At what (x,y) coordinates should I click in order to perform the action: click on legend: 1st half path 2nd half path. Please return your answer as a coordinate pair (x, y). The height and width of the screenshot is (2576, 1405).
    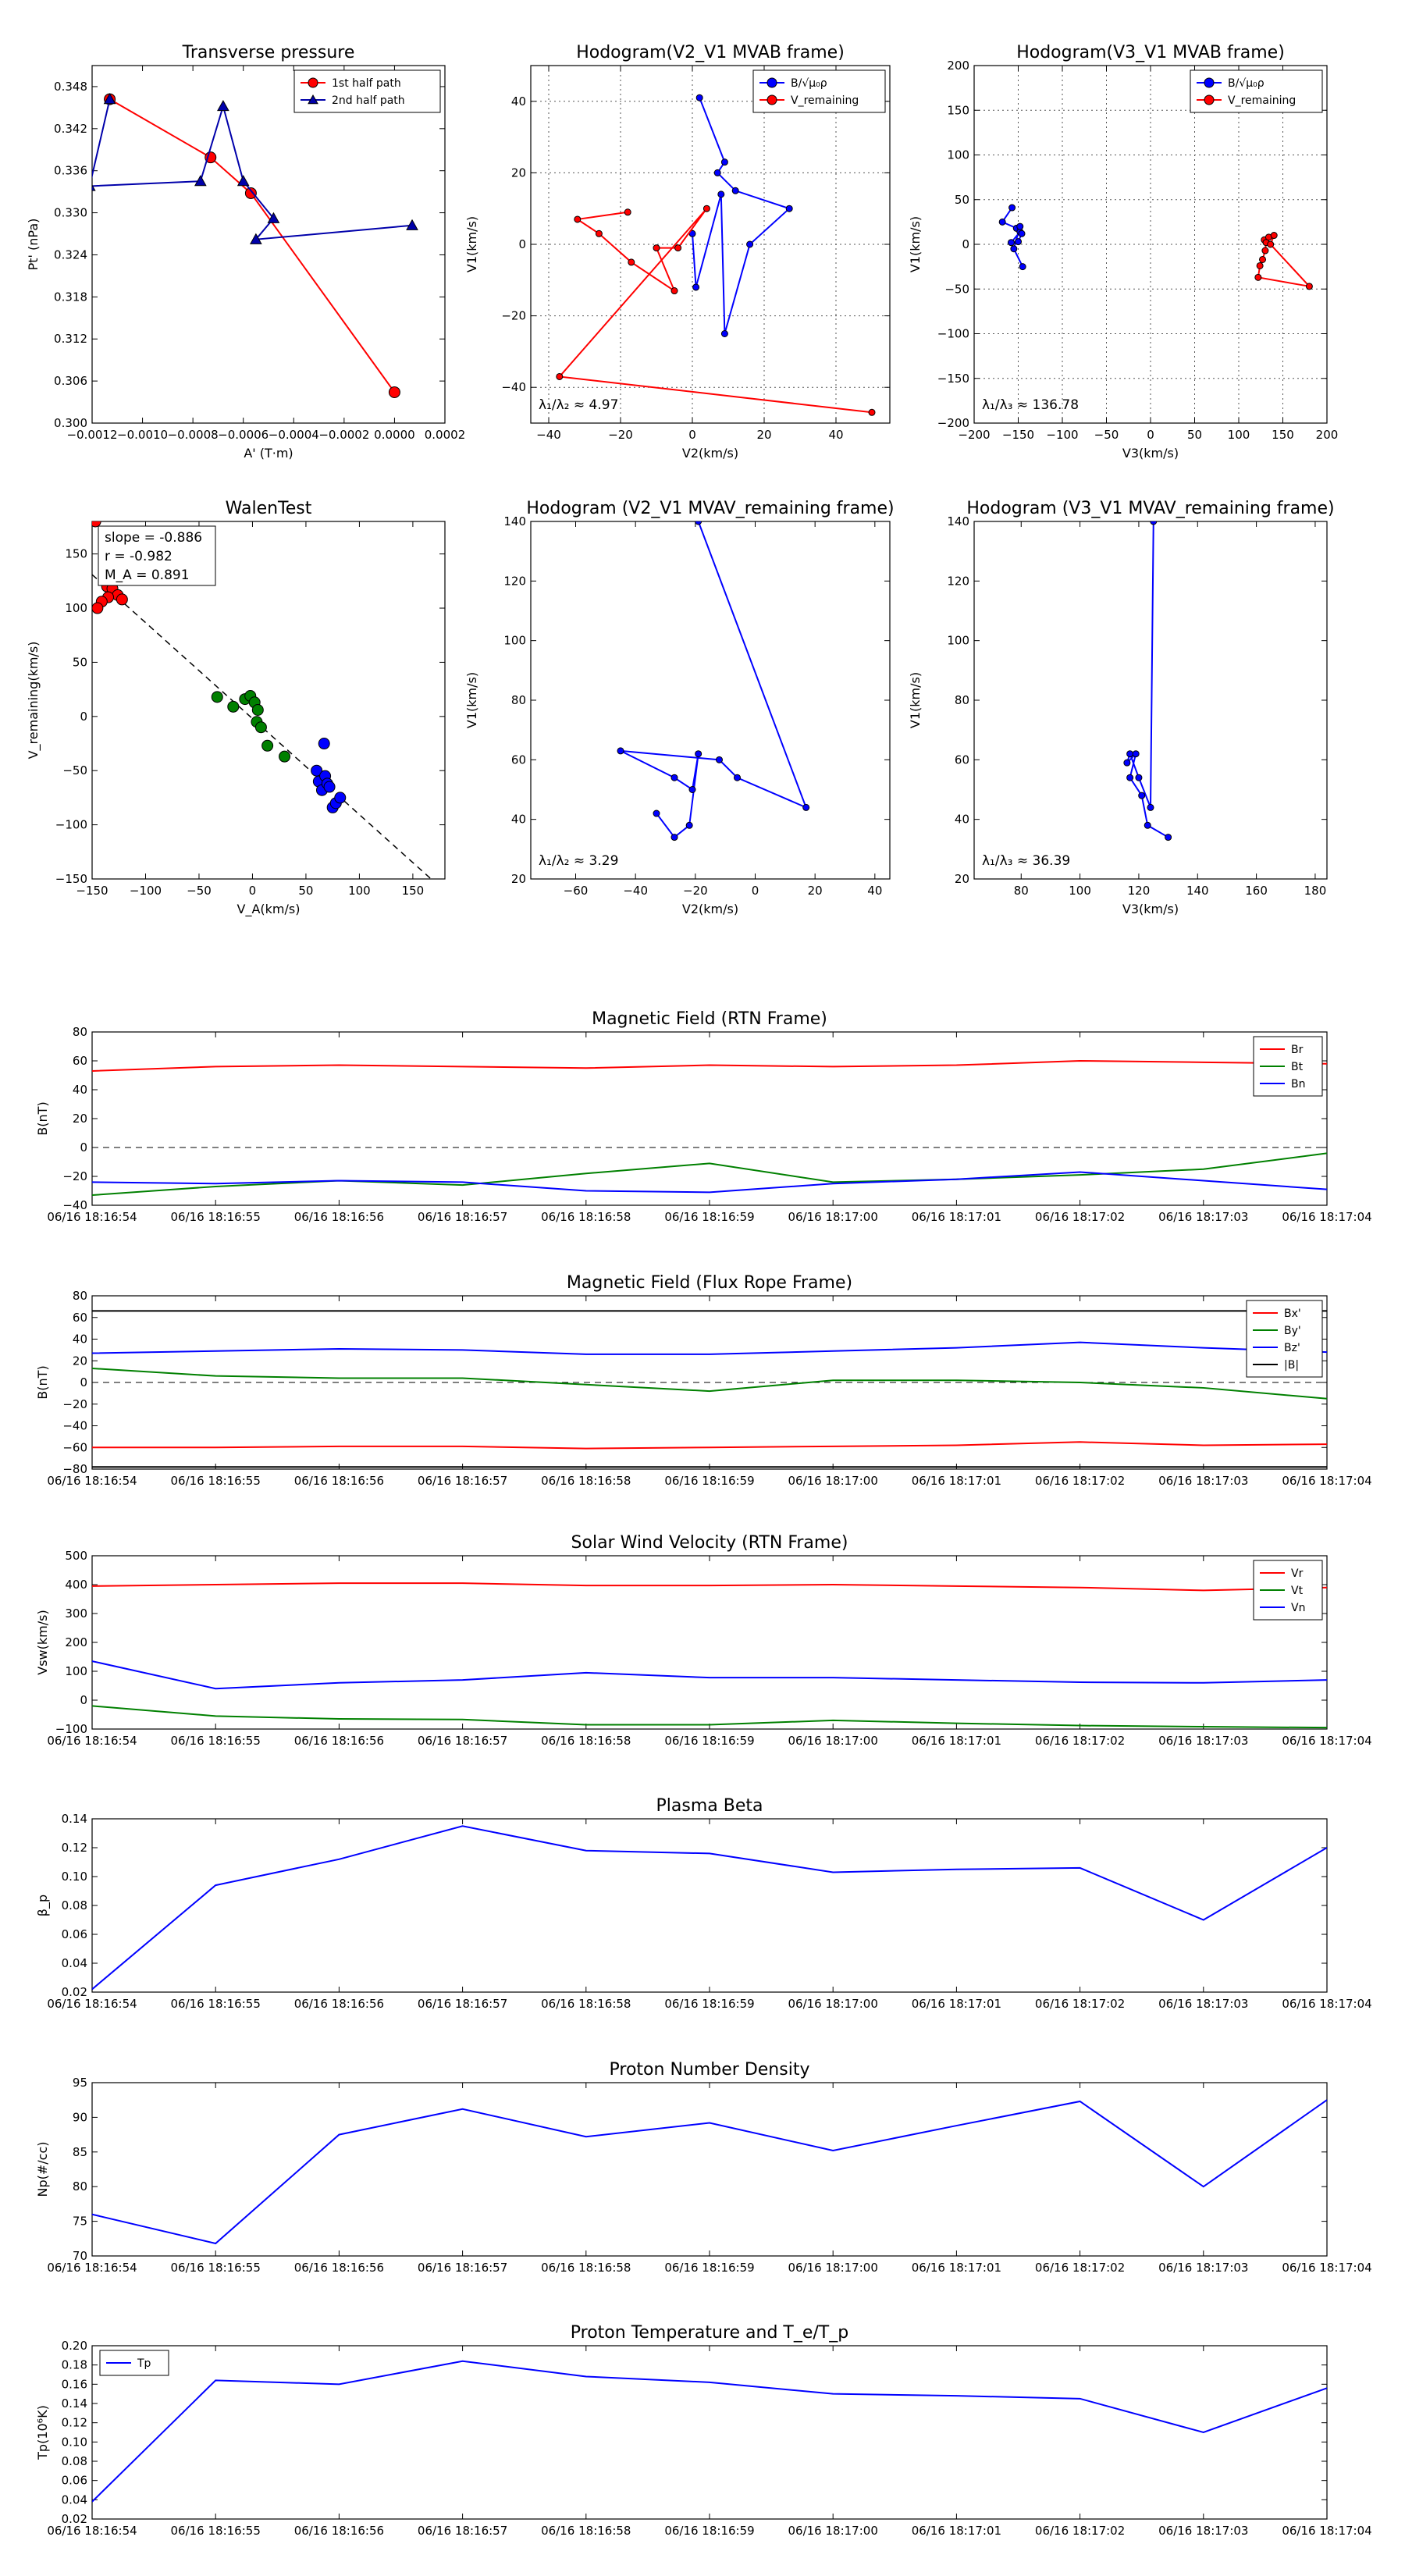
    Looking at the image, I should click on (367, 91).